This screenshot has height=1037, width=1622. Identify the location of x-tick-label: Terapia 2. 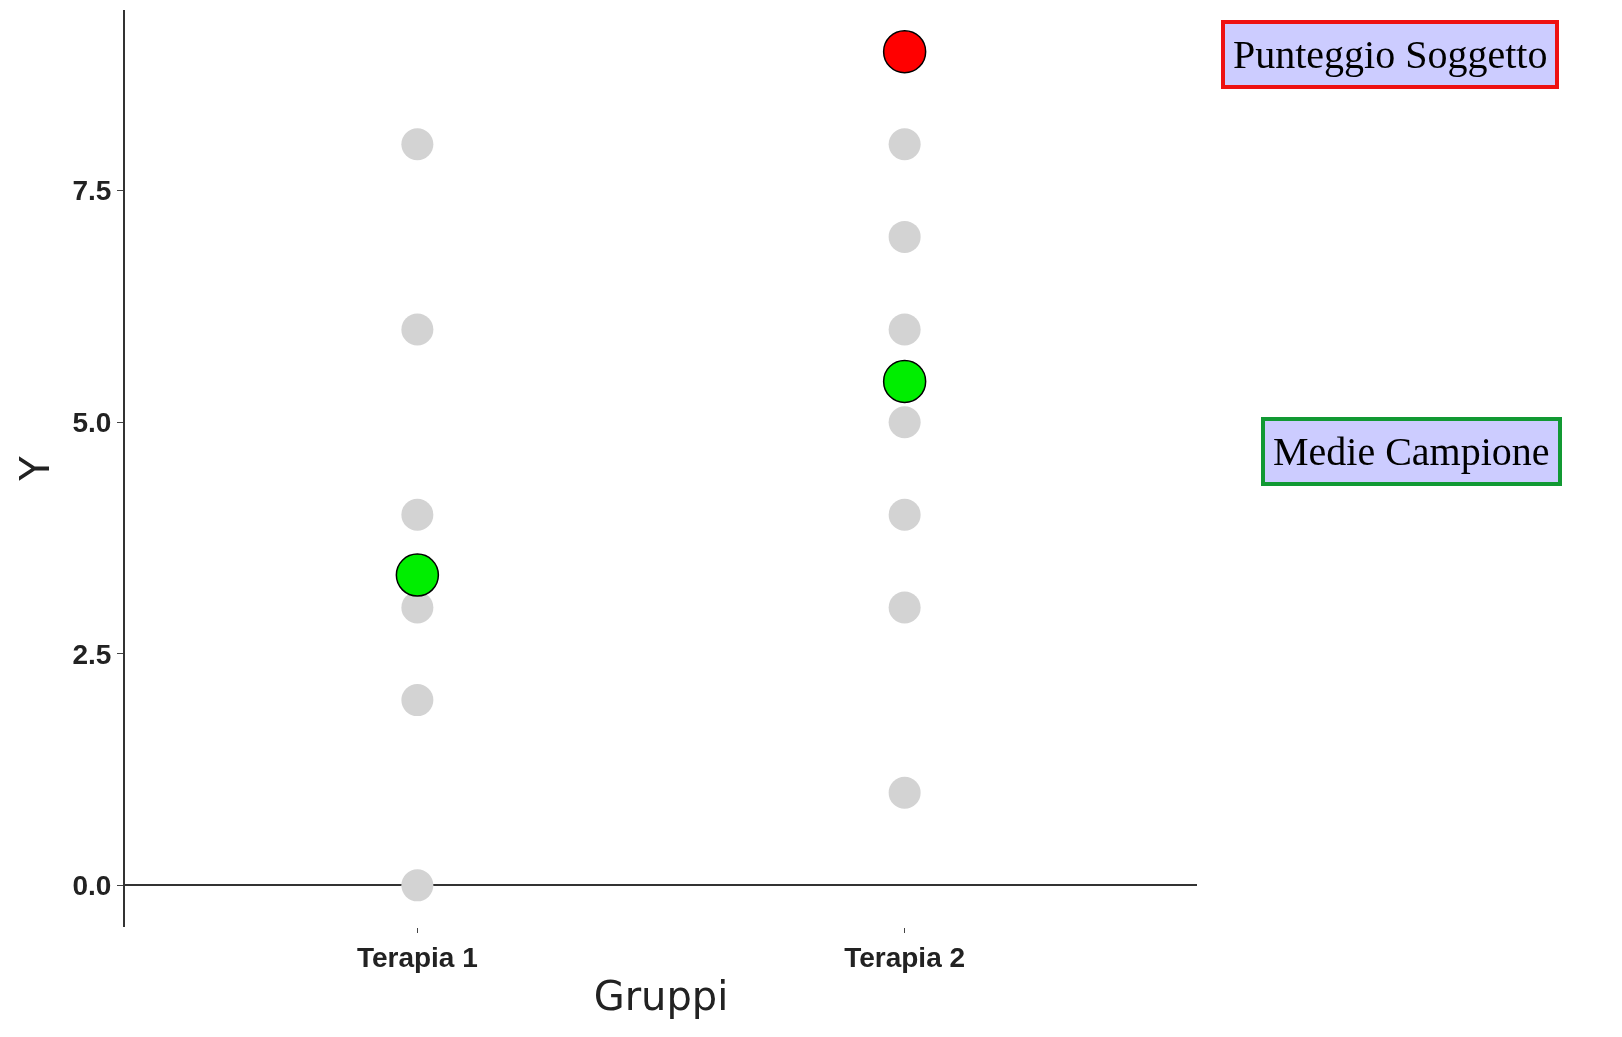
(905, 957).